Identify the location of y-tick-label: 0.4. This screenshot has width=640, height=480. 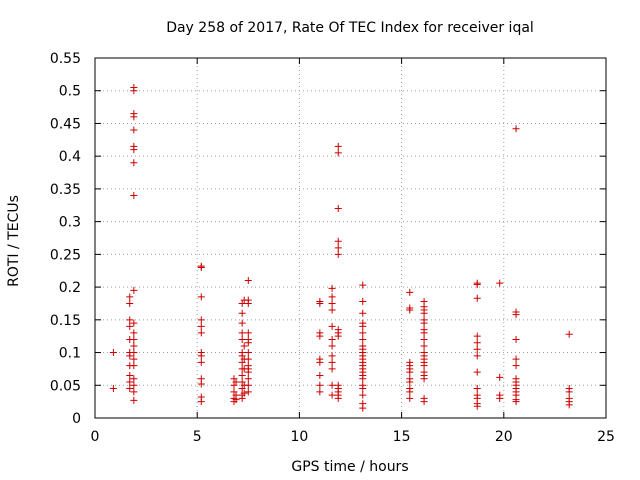
(70, 157).